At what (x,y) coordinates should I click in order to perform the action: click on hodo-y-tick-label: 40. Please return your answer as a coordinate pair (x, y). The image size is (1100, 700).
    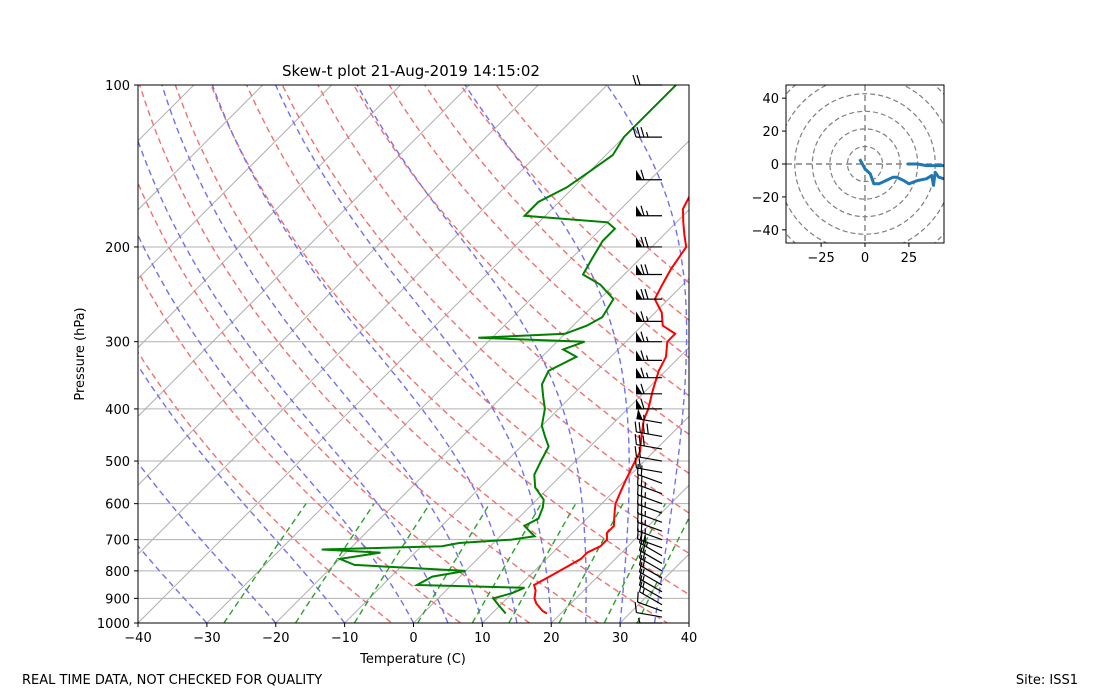
    Looking at the image, I should click on (770, 99).